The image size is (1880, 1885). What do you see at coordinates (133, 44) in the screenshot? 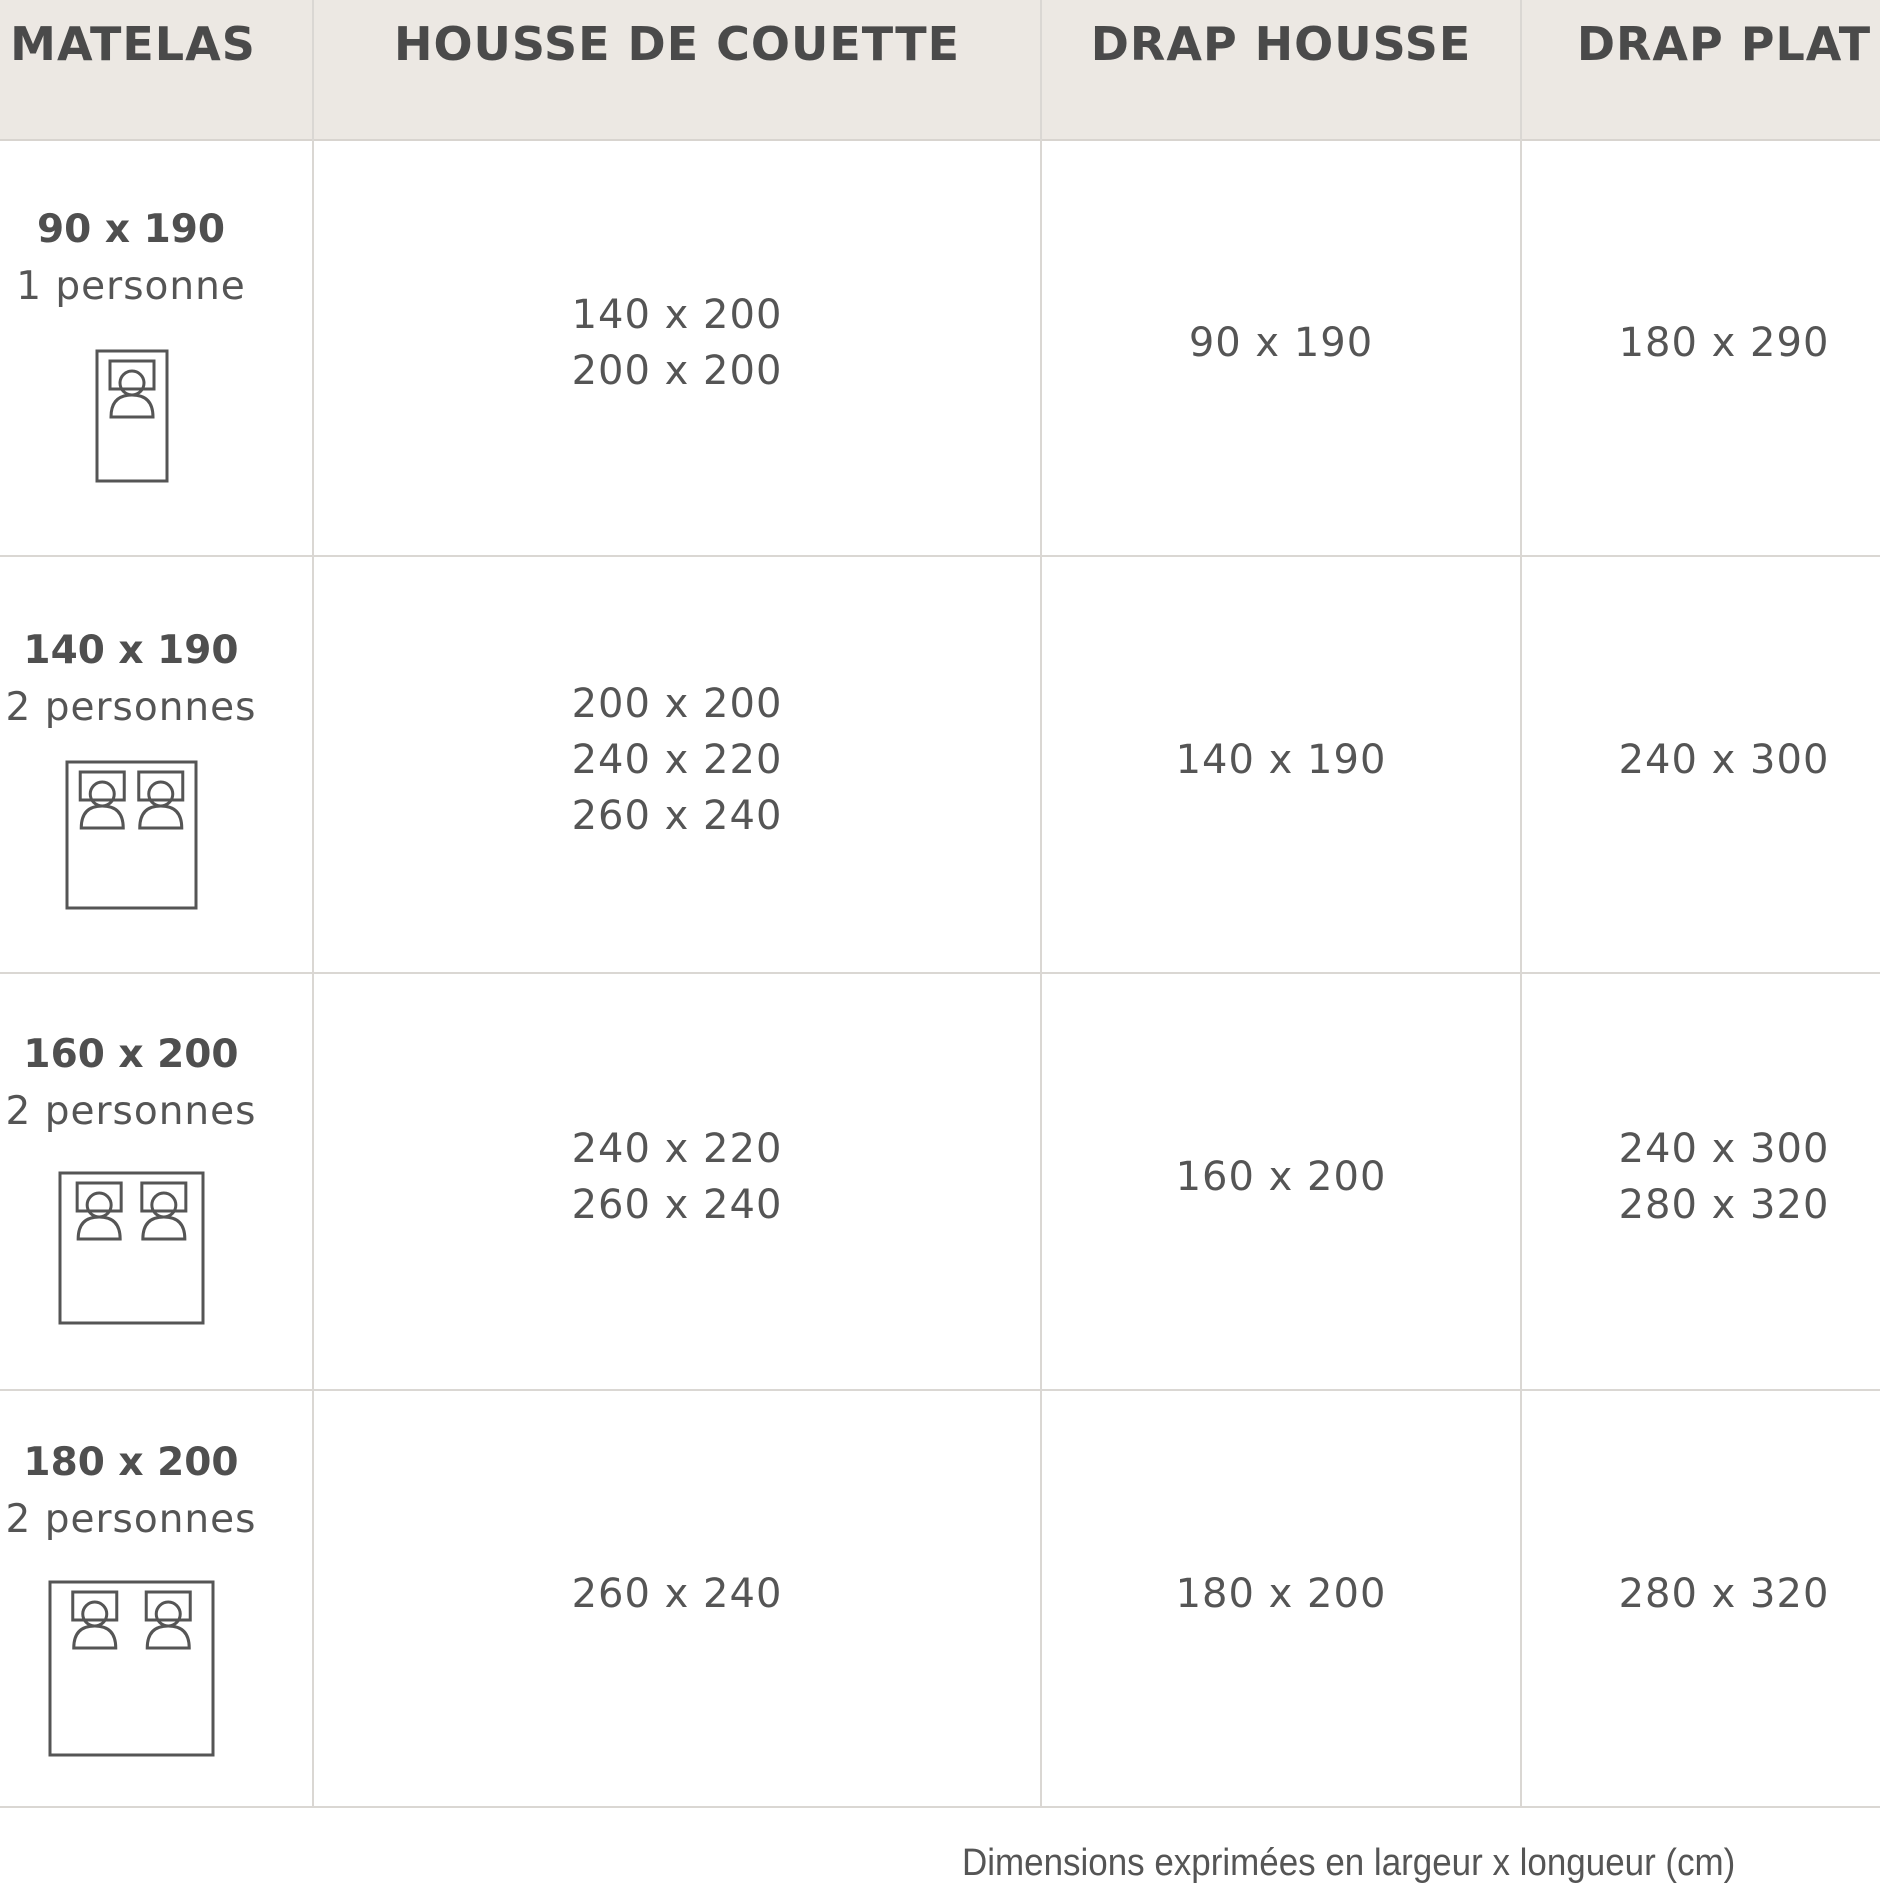
I see `header-matelas: MATELAS` at bounding box center [133, 44].